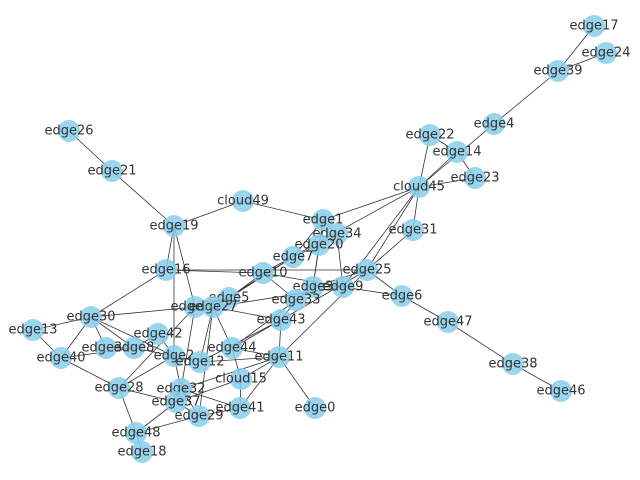 This screenshot has height=480, width=640. I want to click on graph-node-edge39: edge39, so click(558, 71).